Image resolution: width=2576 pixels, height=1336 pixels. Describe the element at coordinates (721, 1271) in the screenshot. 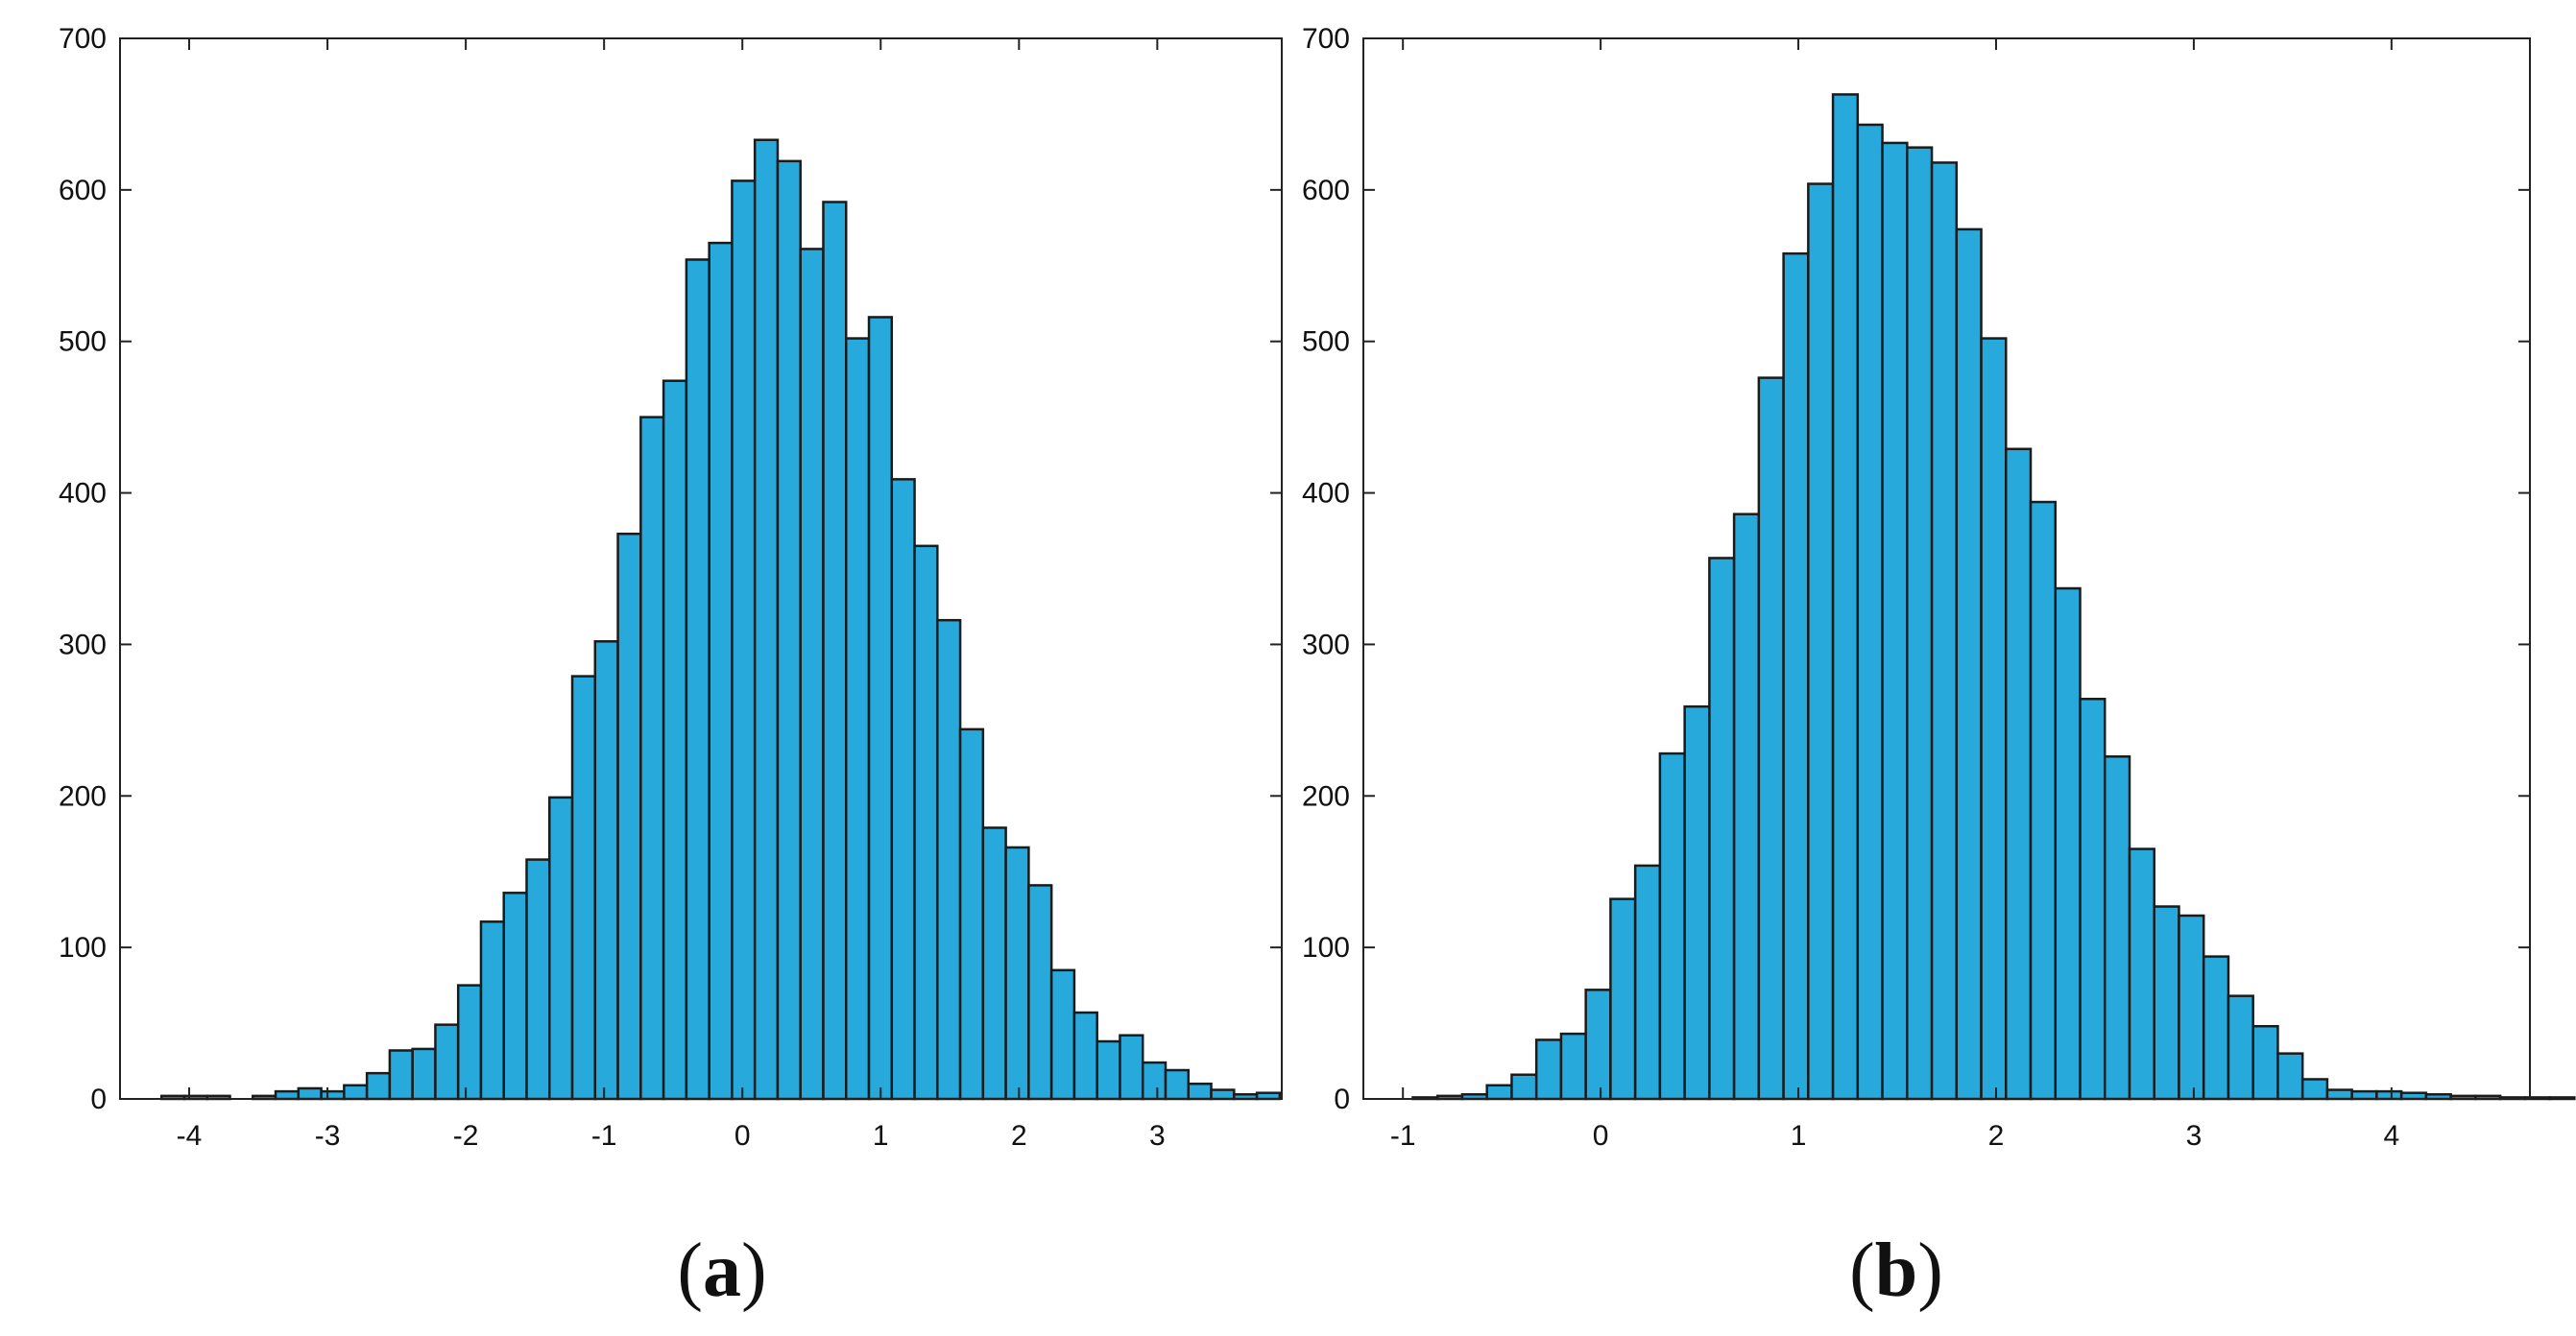

I see `caption-a: (a)` at that location.